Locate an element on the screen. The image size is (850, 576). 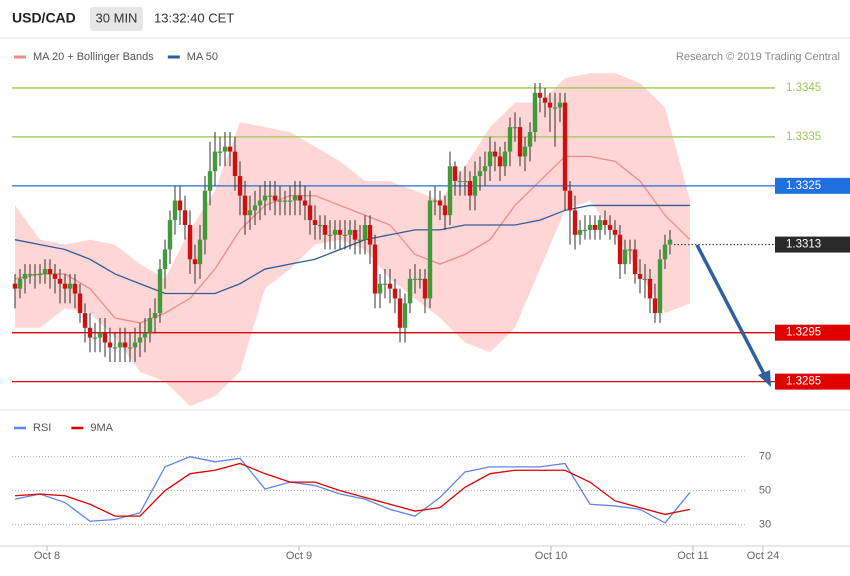
forecast-arrow is located at coordinates (733, 315).